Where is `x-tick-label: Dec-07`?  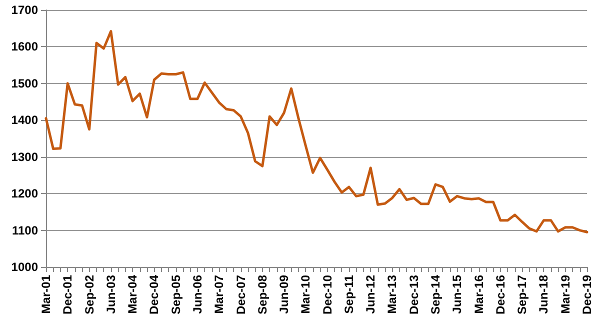 x-tick-label: Dec-07 is located at coordinates (241, 294).